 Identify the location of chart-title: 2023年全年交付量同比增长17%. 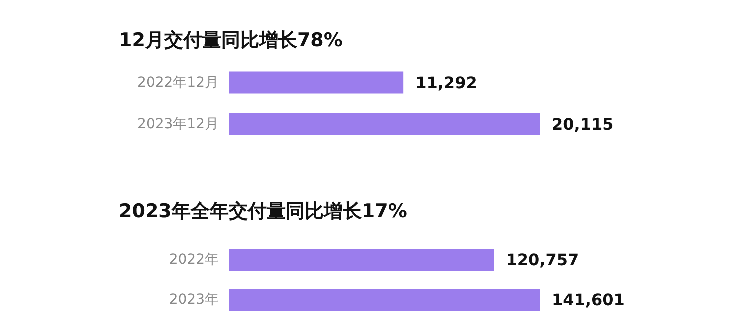
(263, 211).